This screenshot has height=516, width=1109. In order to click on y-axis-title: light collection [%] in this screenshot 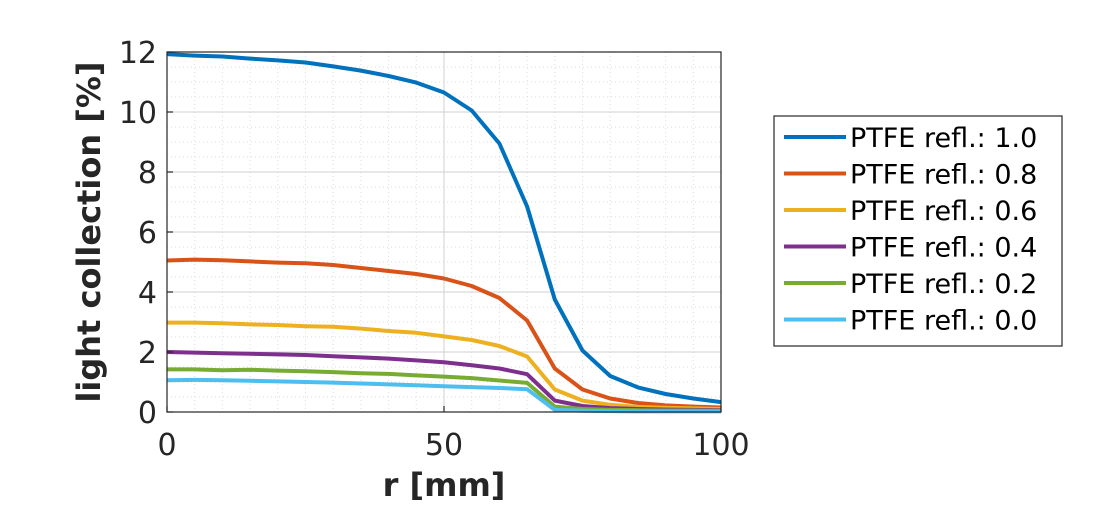, I will do `click(89, 231)`.